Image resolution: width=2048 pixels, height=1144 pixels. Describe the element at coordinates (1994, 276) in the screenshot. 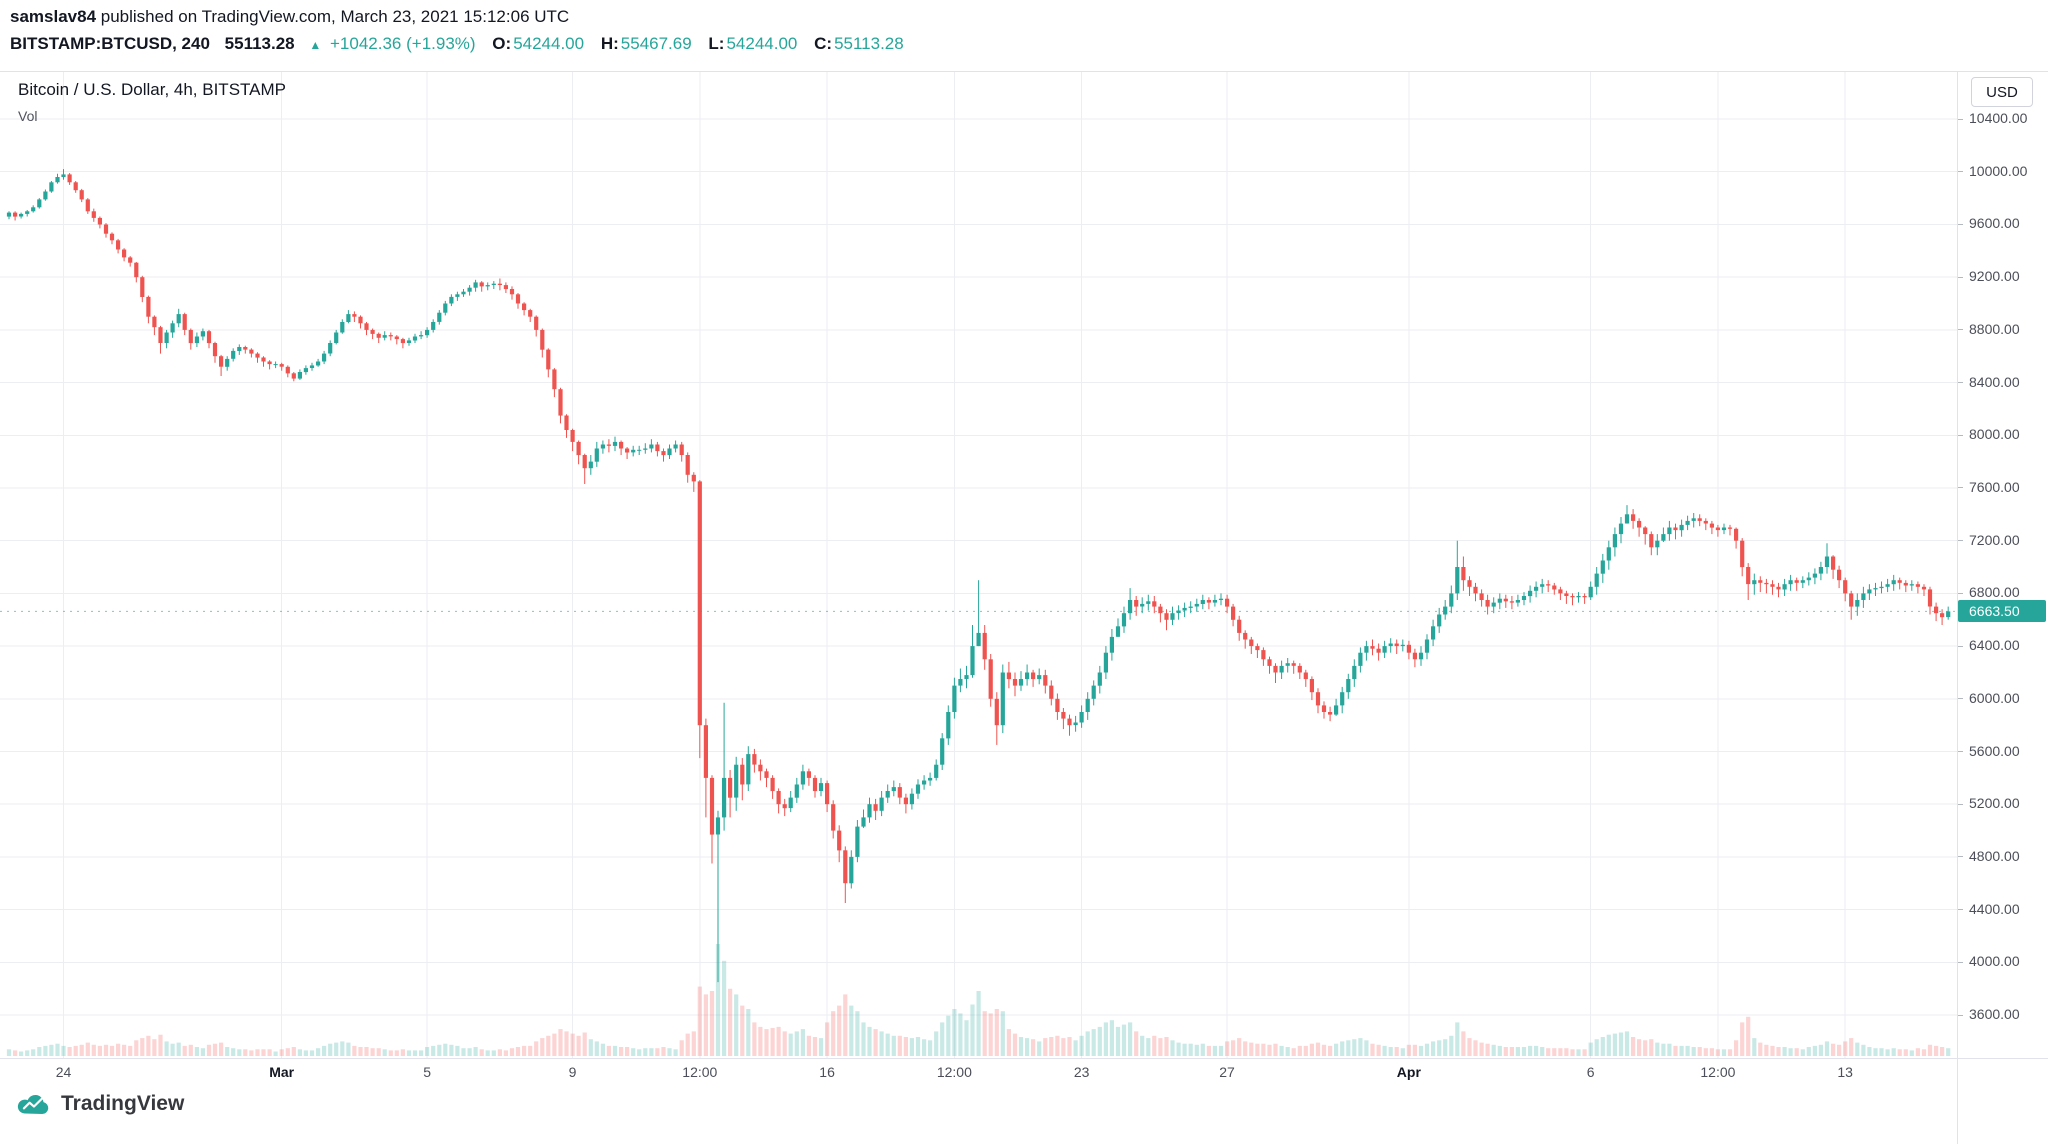

I see `price-axis-label: 9200.00` at that location.